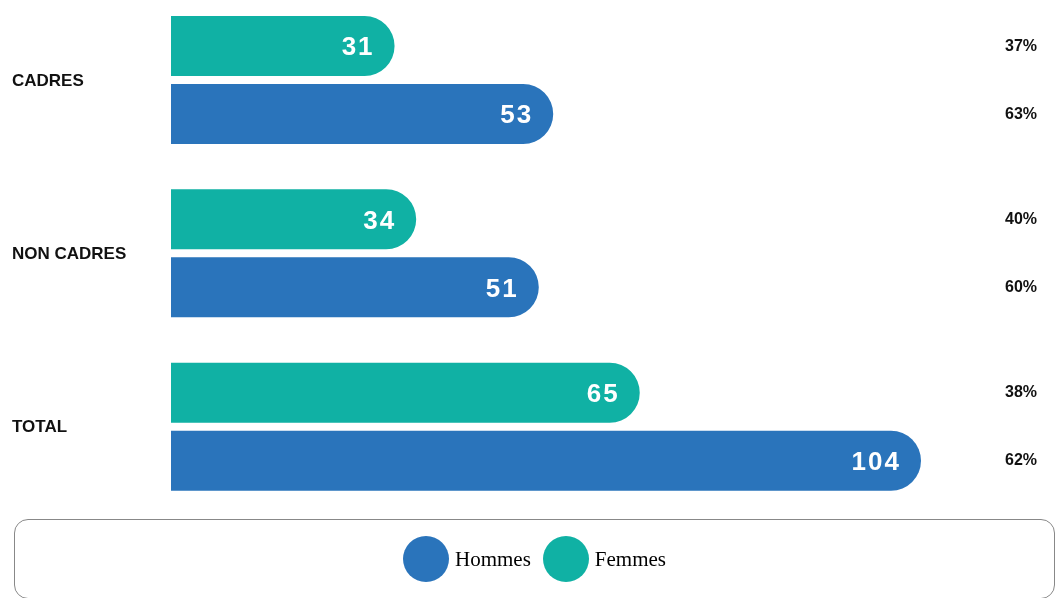 Image resolution: width=1059 pixels, height=598 pixels. I want to click on data-label: 51, so click(502, 287).